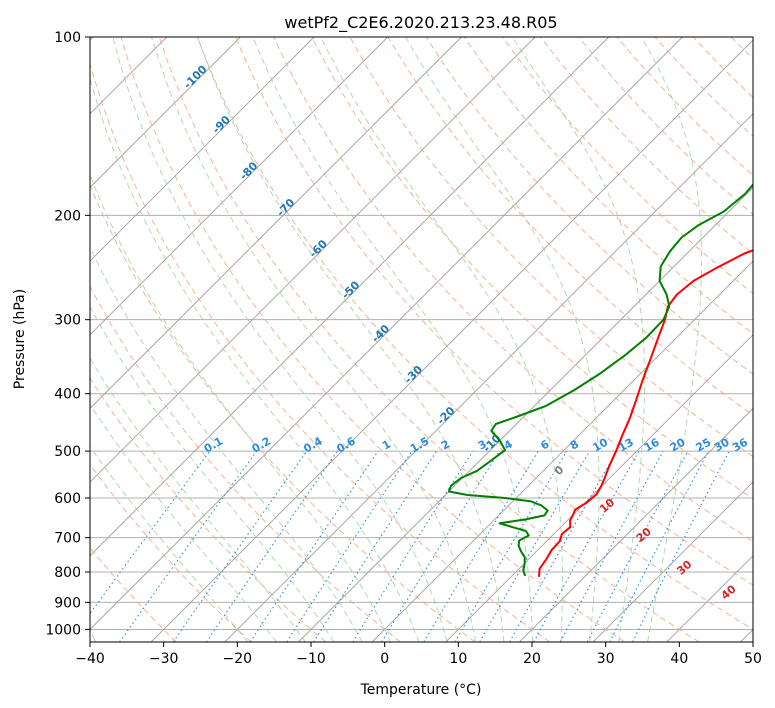  What do you see at coordinates (532, 659) in the screenshot?
I see `x-tick-label: 20` at bounding box center [532, 659].